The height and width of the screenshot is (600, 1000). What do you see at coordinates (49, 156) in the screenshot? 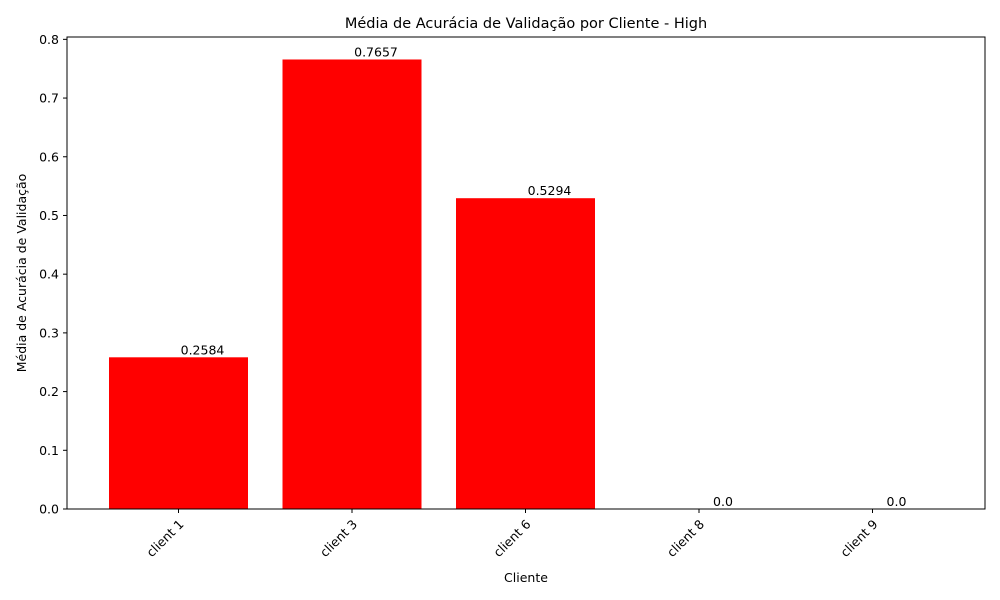
I see `y-tick-label: 0.6` at bounding box center [49, 156].